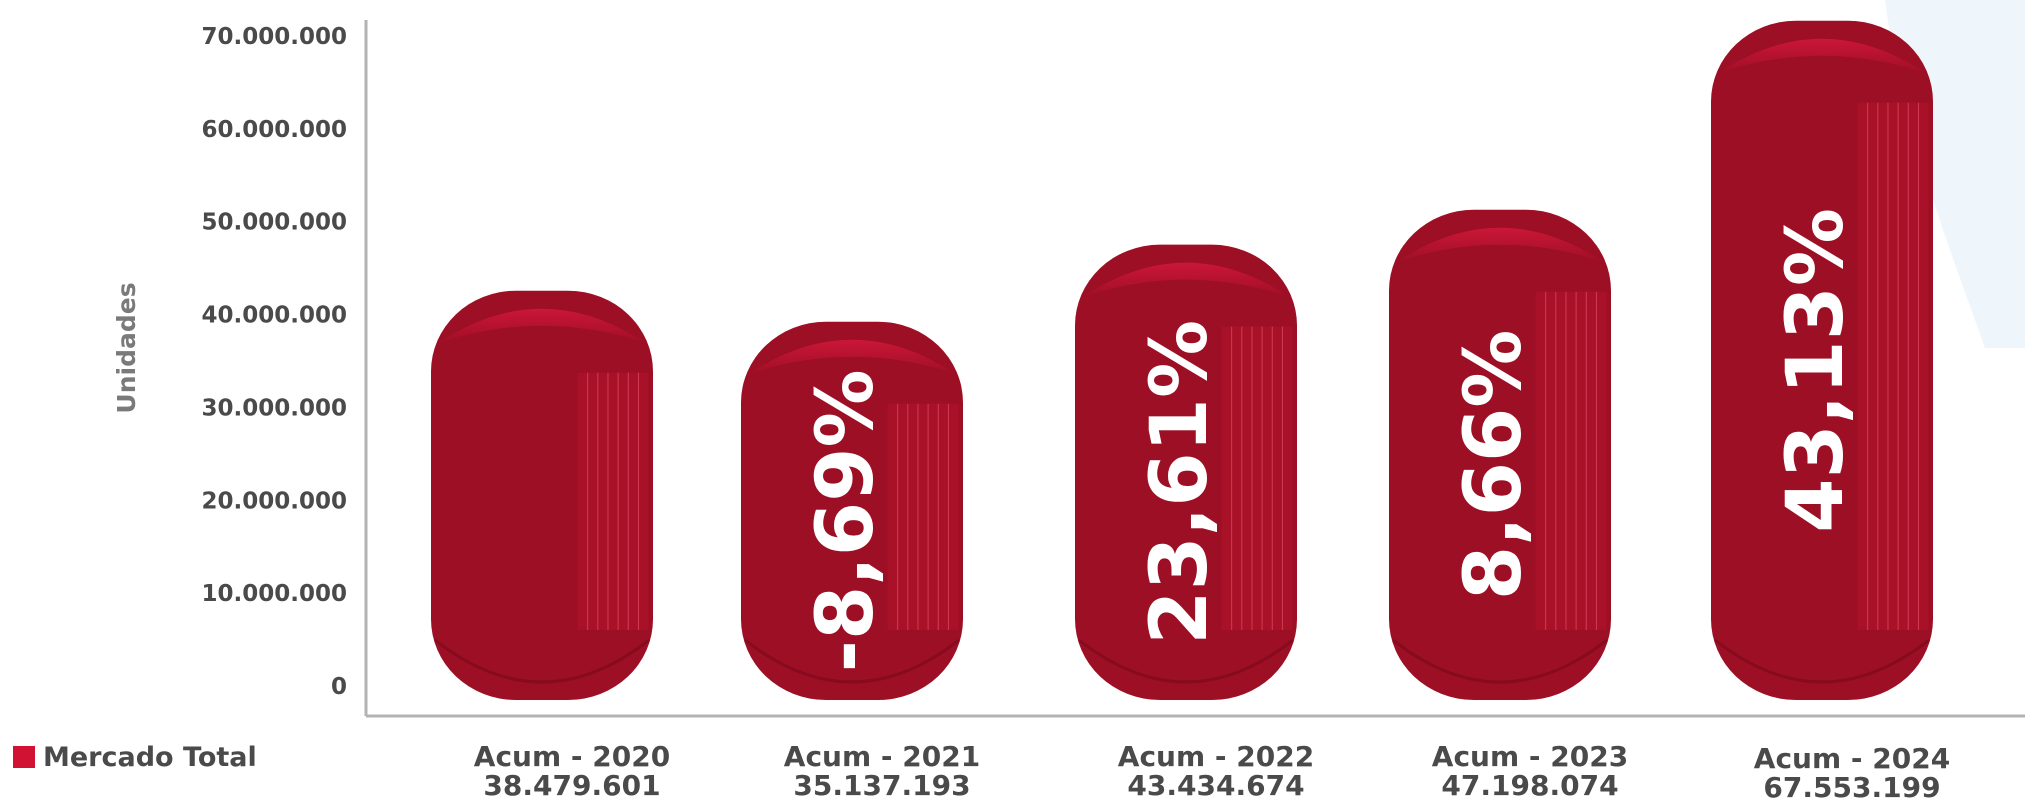 Image resolution: width=2025 pixels, height=799 pixels. Describe the element at coordinates (274, 316) in the screenshot. I see `y-tick-label: 40.000.000` at that location.